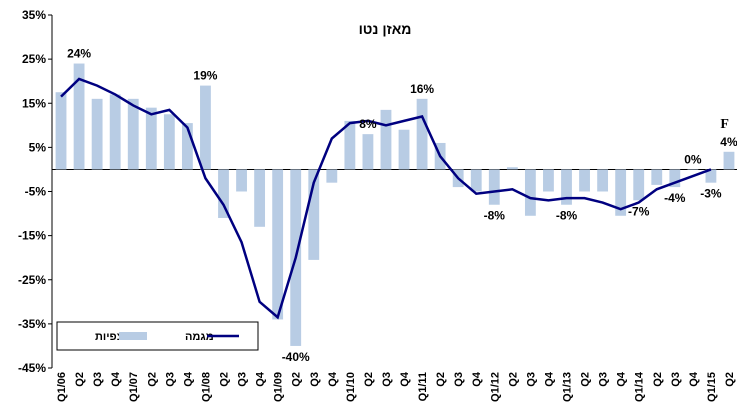 This screenshot has width=737, height=415. I want to click on y-tick-label: 15%, so click(34, 103).